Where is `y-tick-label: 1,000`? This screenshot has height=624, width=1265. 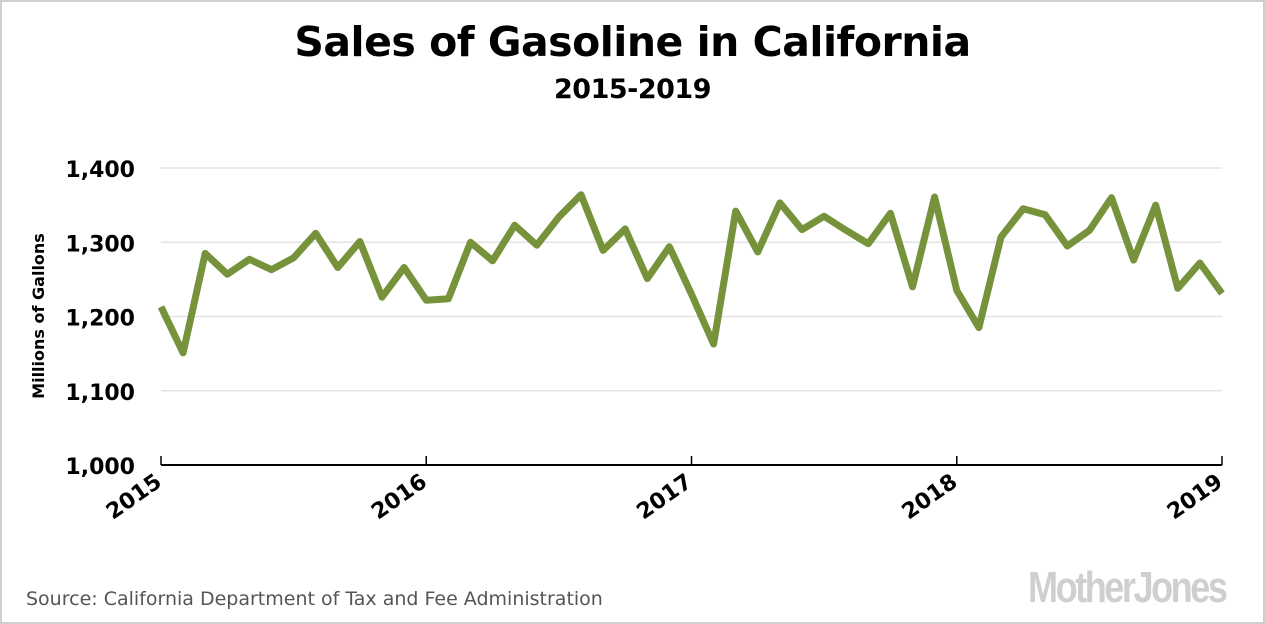
y-tick-label: 1,000 is located at coordinates (100, 467).